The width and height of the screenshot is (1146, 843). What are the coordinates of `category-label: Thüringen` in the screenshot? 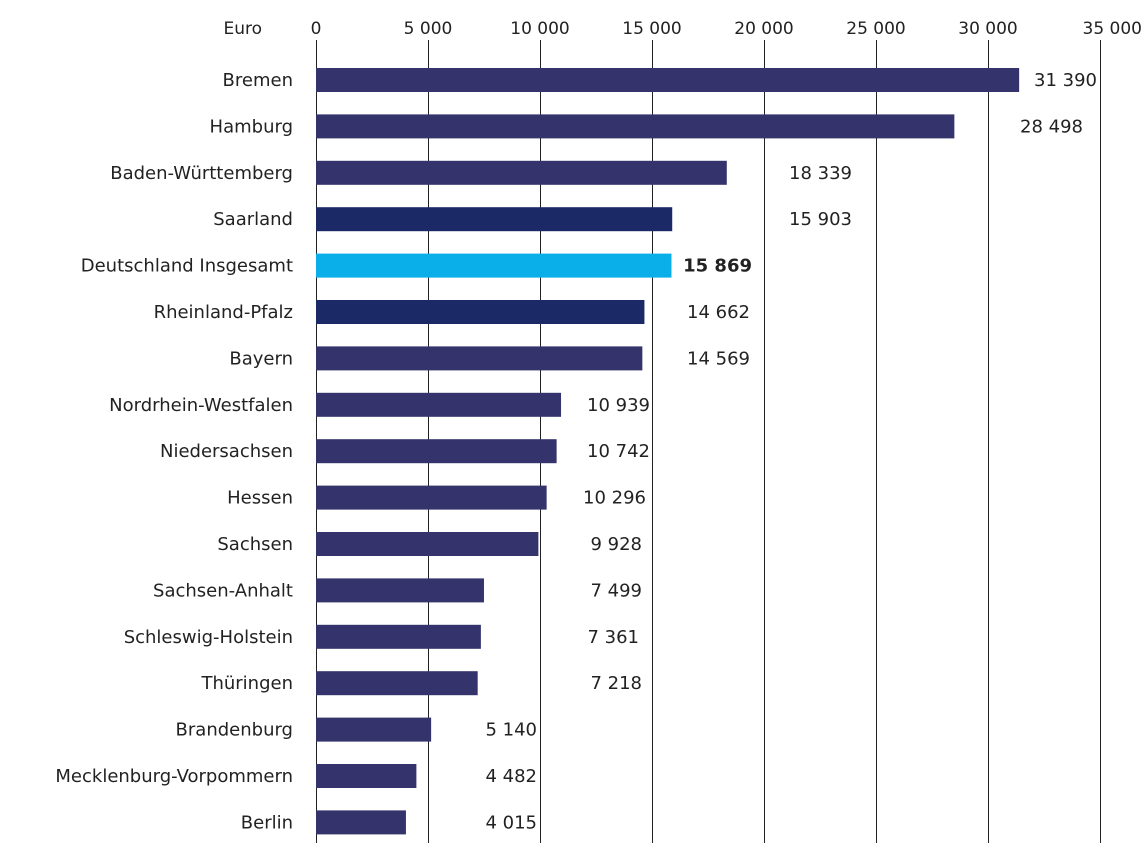 It's located at (246, 683).